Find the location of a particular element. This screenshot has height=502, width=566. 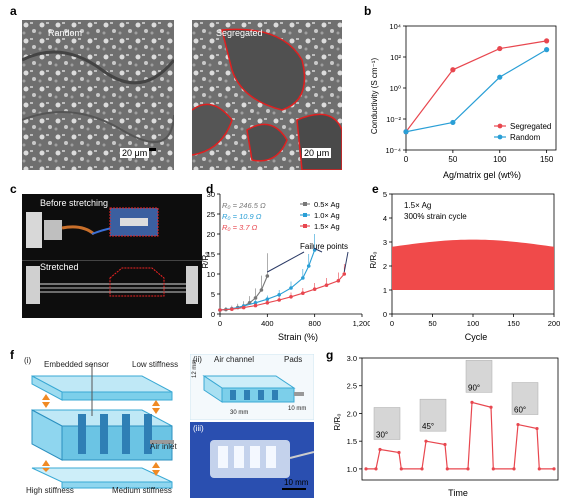

label-low-stiffness: Low stiffness is located at coordinates (155, 364).